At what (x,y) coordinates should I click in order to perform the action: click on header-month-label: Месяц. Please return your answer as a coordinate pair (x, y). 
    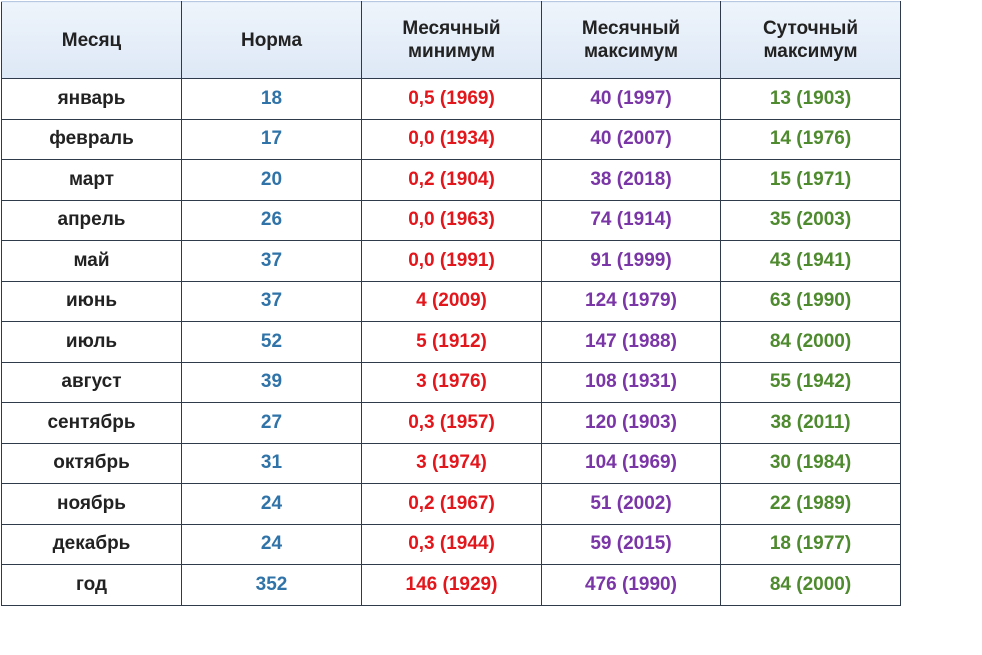
    Looking at the image, I should click on (91, 40).